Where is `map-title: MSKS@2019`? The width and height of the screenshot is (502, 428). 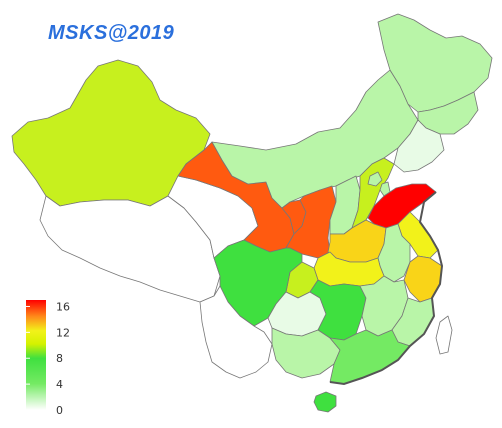 map-title: MSKS@2019 is located at coordinates (111, 33).